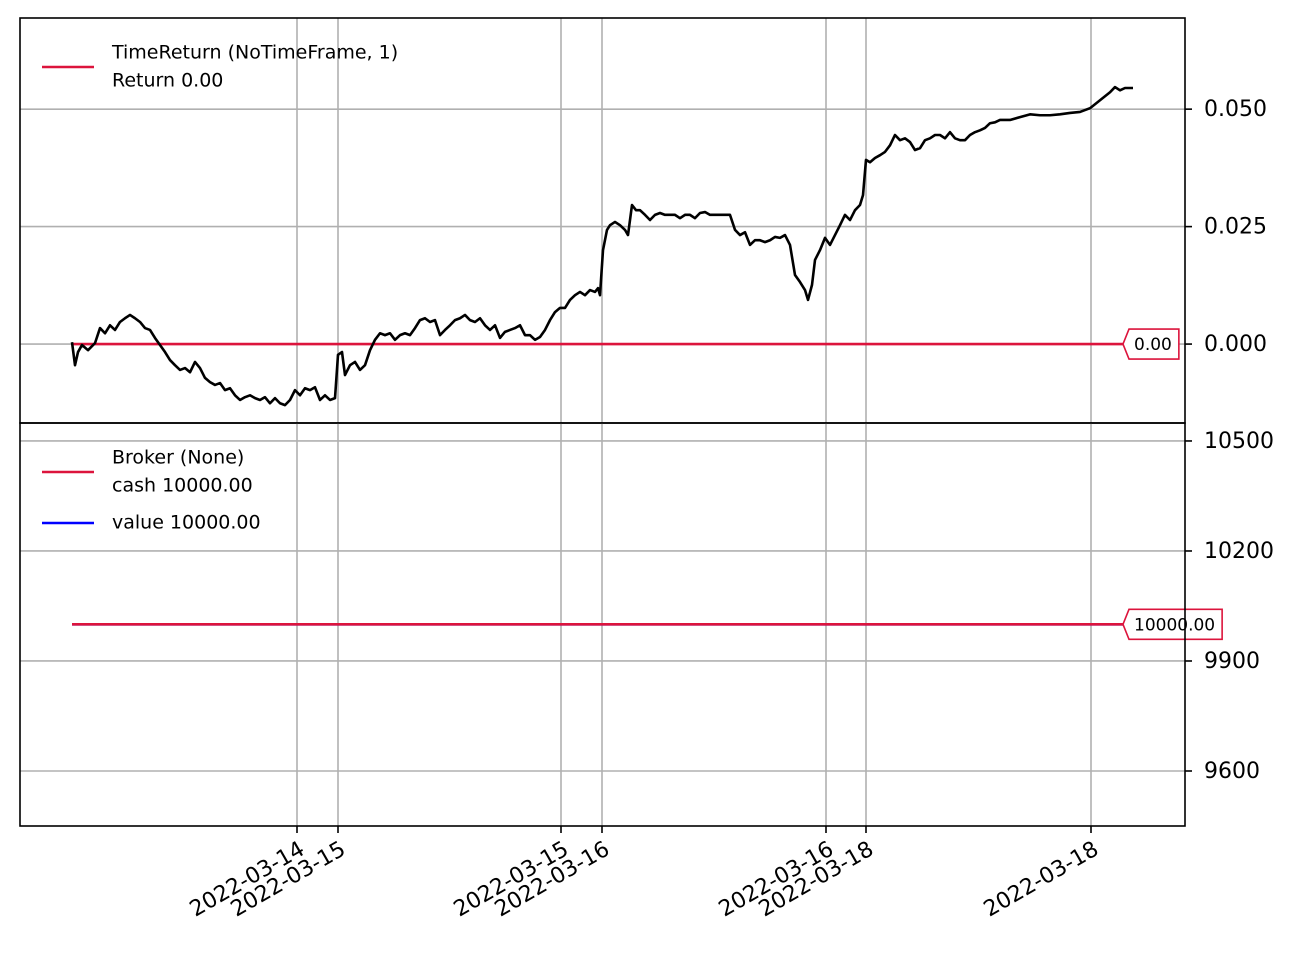 This screenshot has width=1312, height=970. I want to click on y-tick-label: 10200, so click(1239, 551).